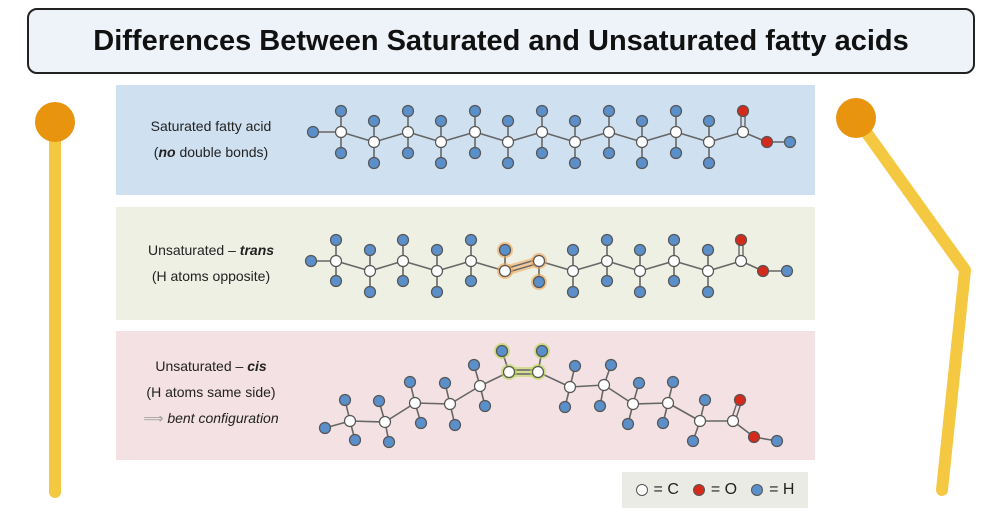 The width and height of the screenshot is (1001, 525). What do you see at coordinates (211, 418) in the screenshot?
I see `cis-line3: ⟹ bent configuration` at bounding box center [211, 418].